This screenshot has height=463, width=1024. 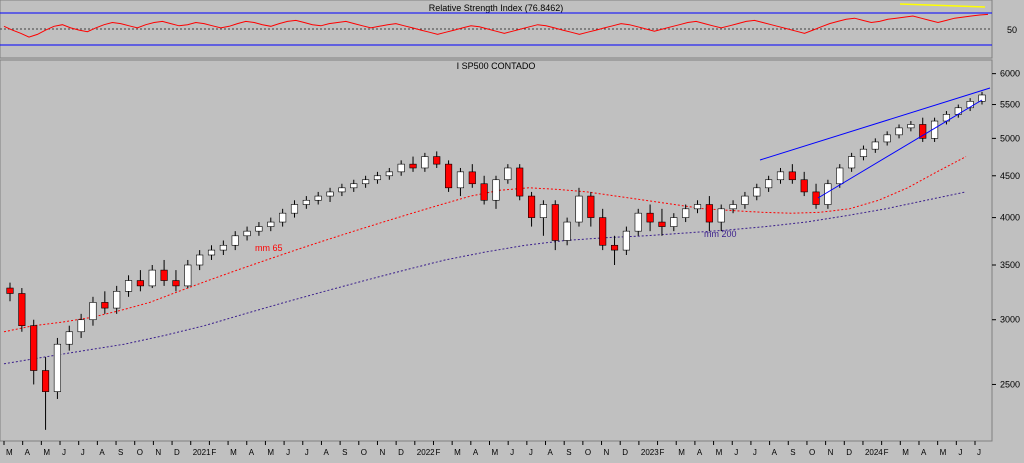 What do you see at coordinates (269, 248) in the screenshot?
I see `mm65-label: mm 65` at bounding box center [269, 248].